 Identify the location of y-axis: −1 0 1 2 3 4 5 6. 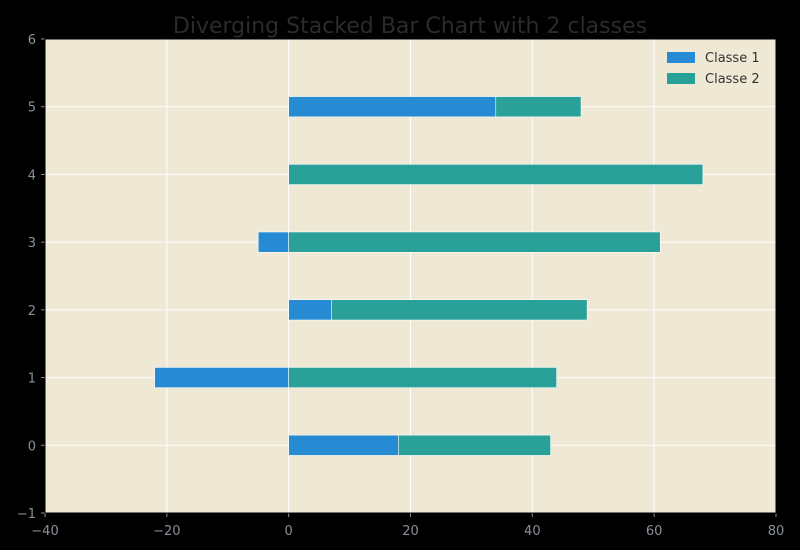
(31, 277).